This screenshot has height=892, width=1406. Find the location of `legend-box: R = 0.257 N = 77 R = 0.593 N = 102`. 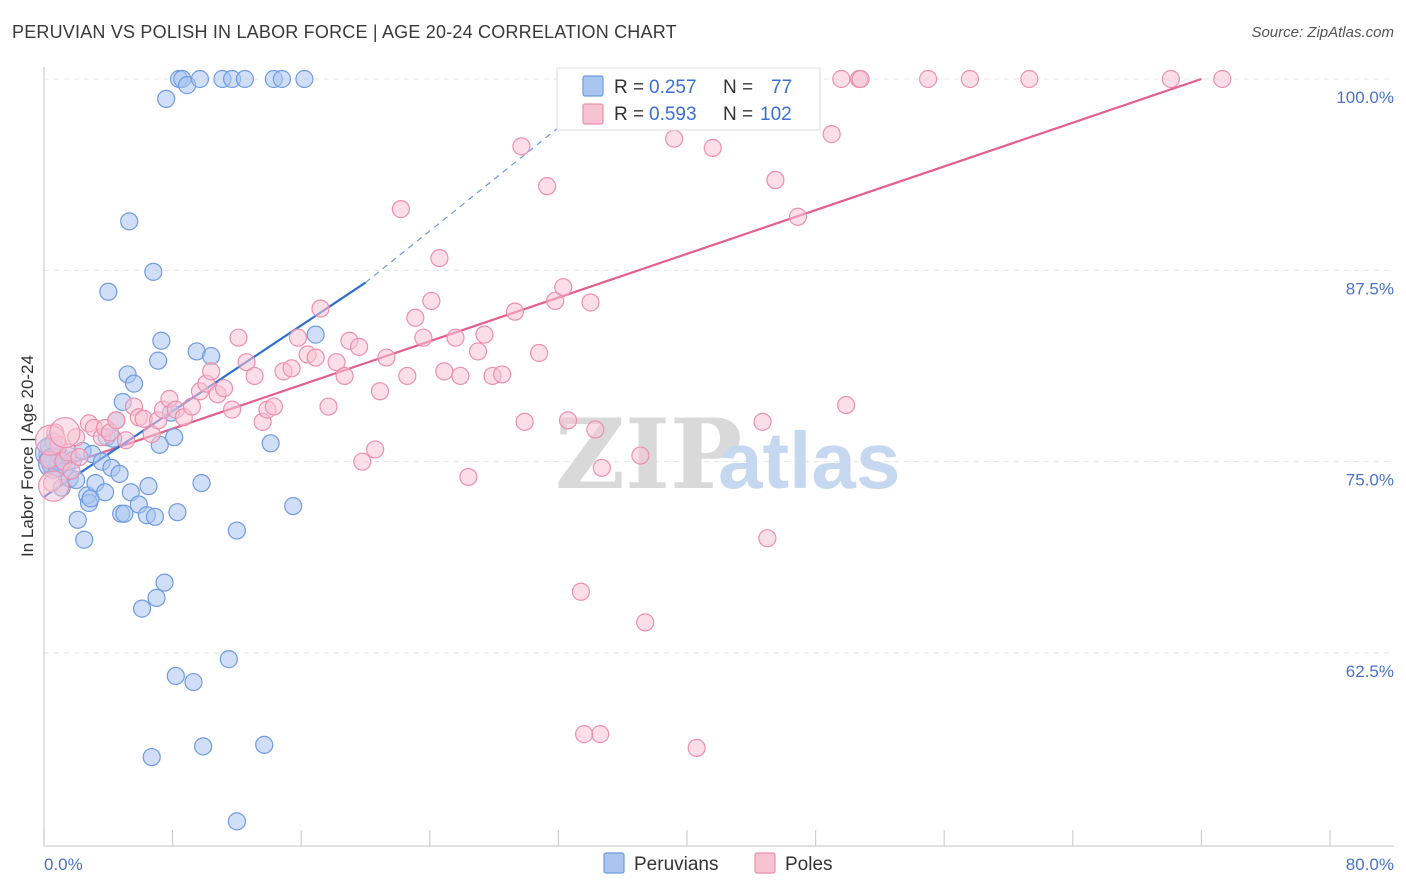

legend-box: R = 0.257 N = 77 R = 0.593 N = 102 is located at coordinates (688, 99).